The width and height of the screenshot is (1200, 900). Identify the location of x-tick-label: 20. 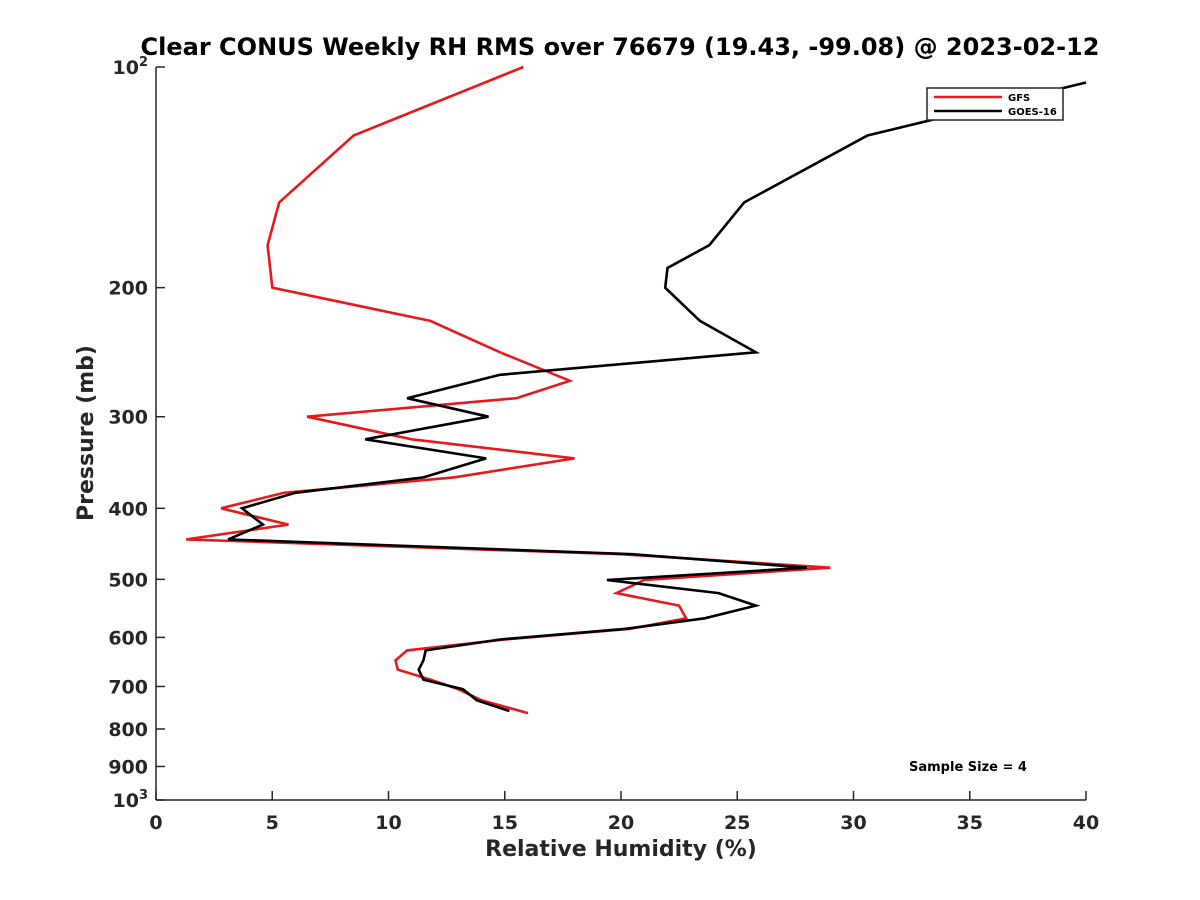
(621, 823).